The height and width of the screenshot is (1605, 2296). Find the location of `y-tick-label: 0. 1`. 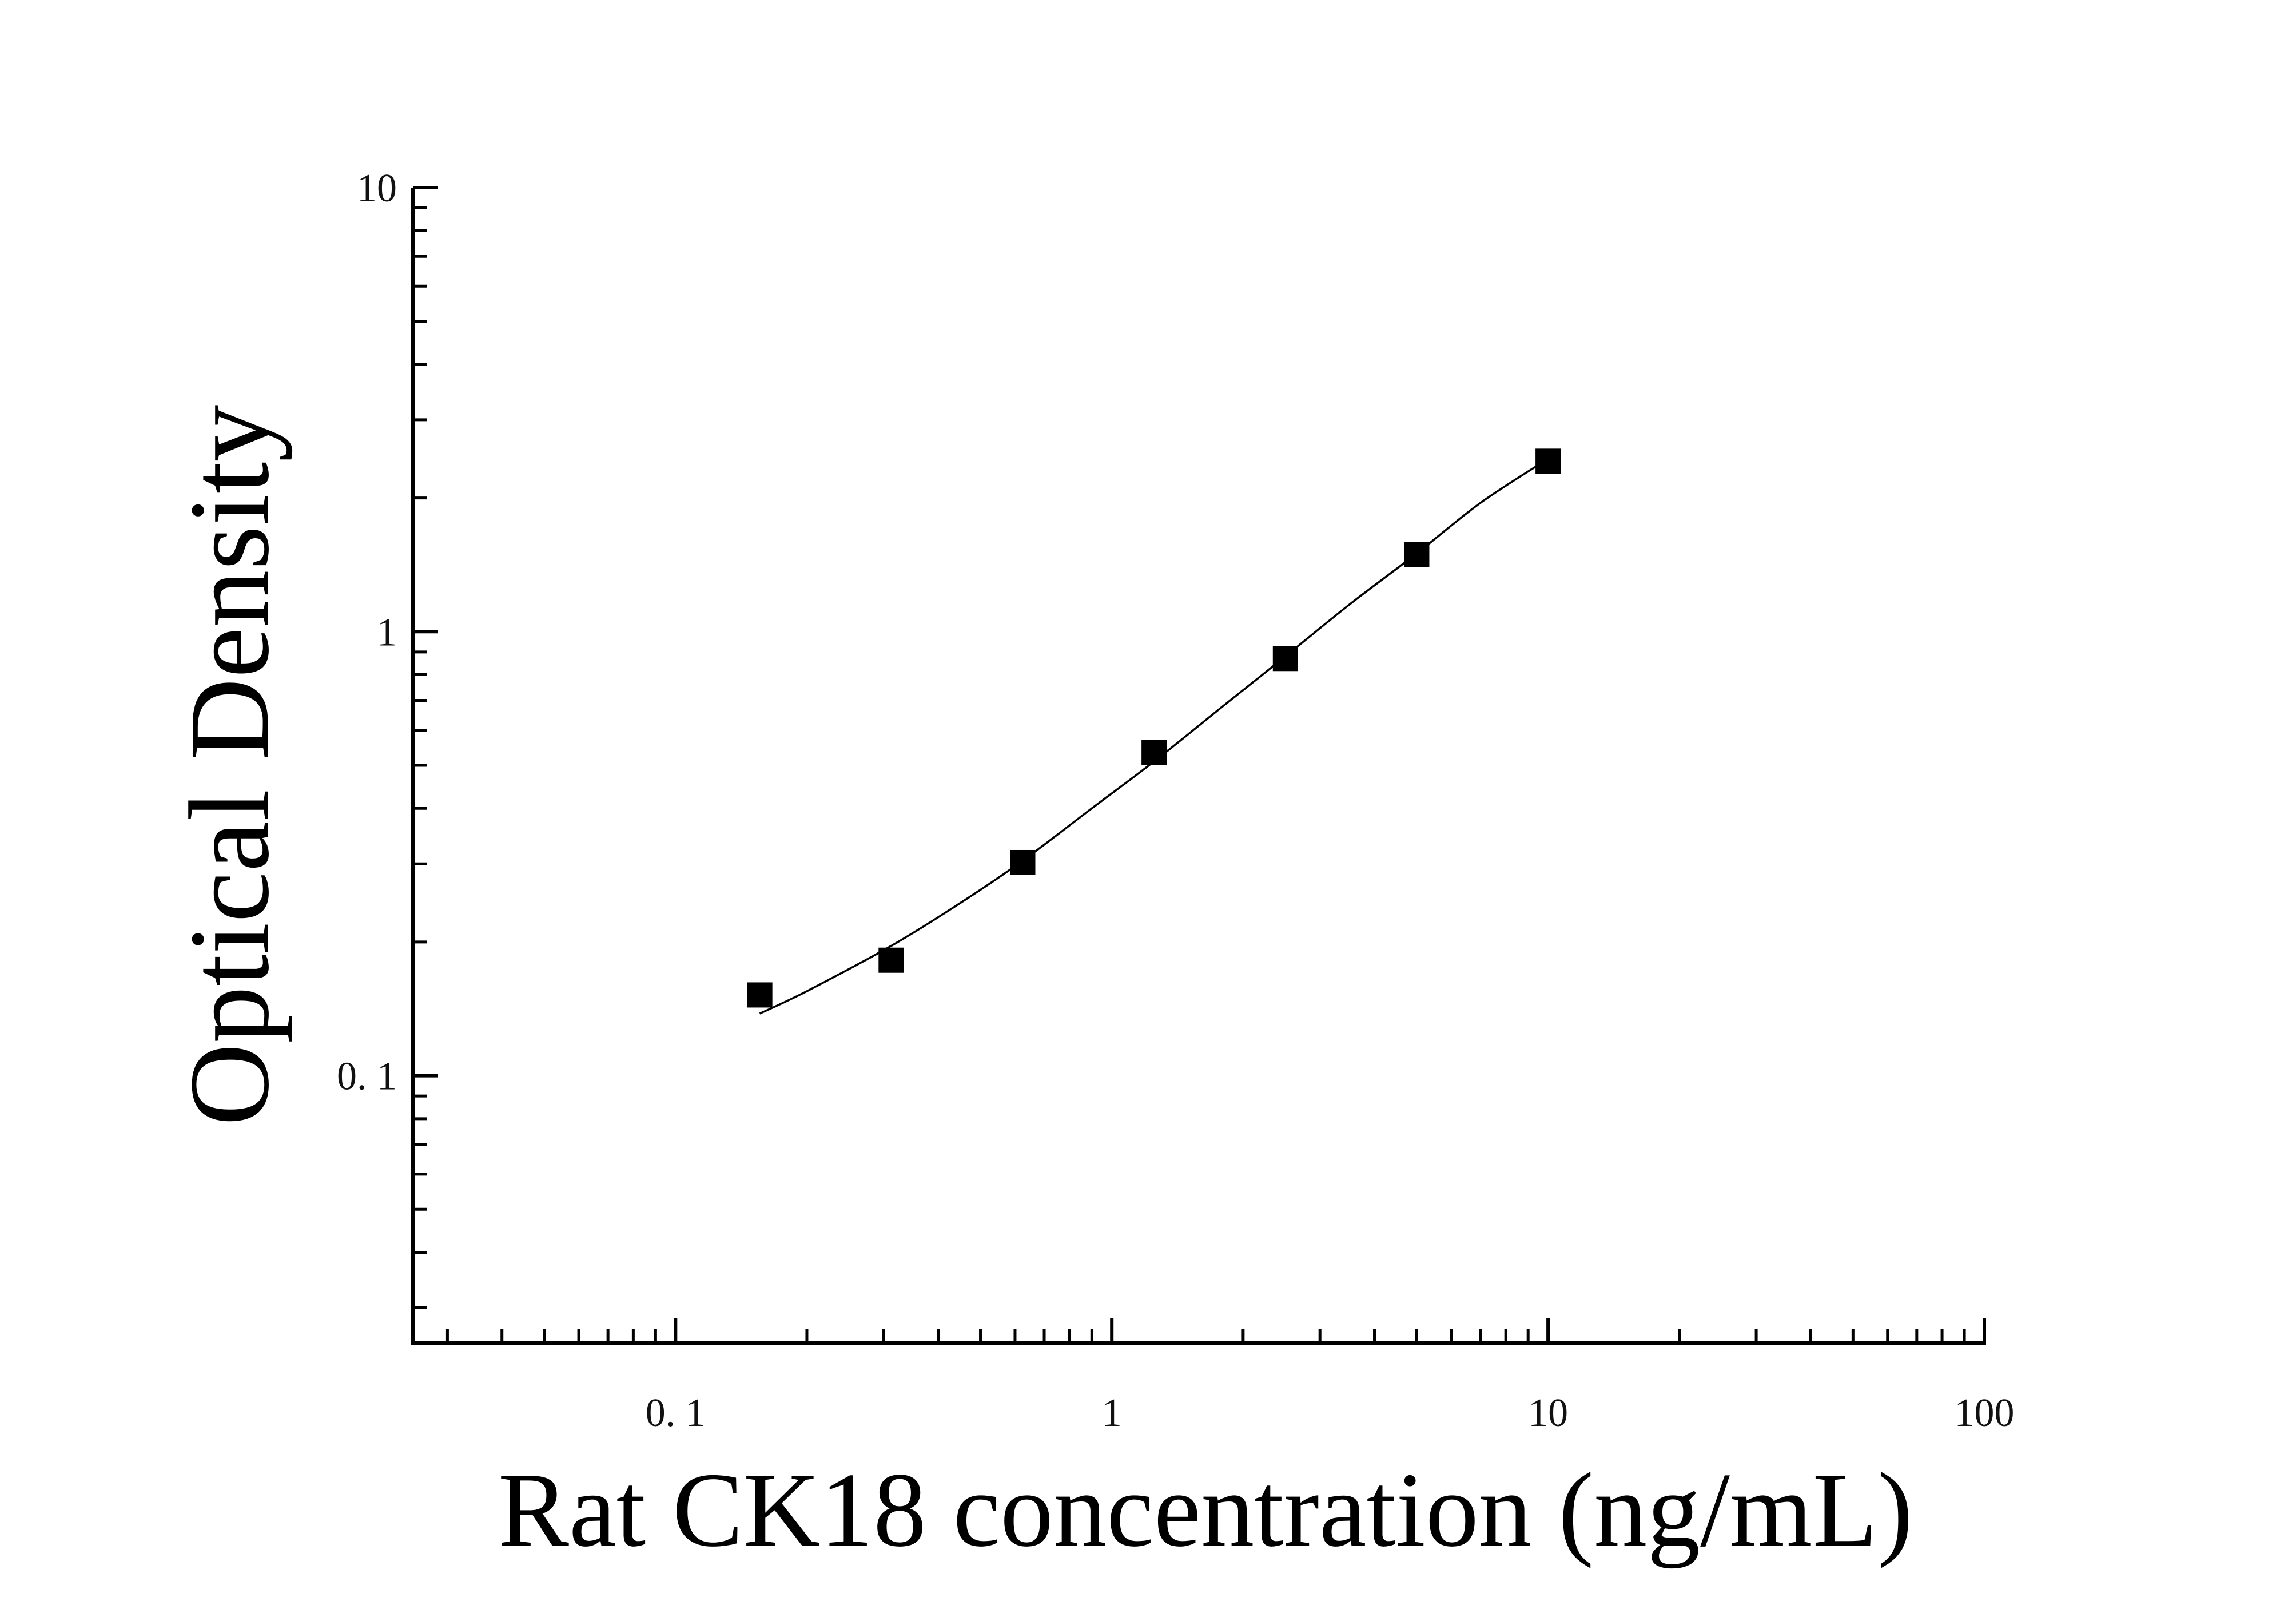

y-tick-label: 0. 1 is located at coordinates (367, 1077).